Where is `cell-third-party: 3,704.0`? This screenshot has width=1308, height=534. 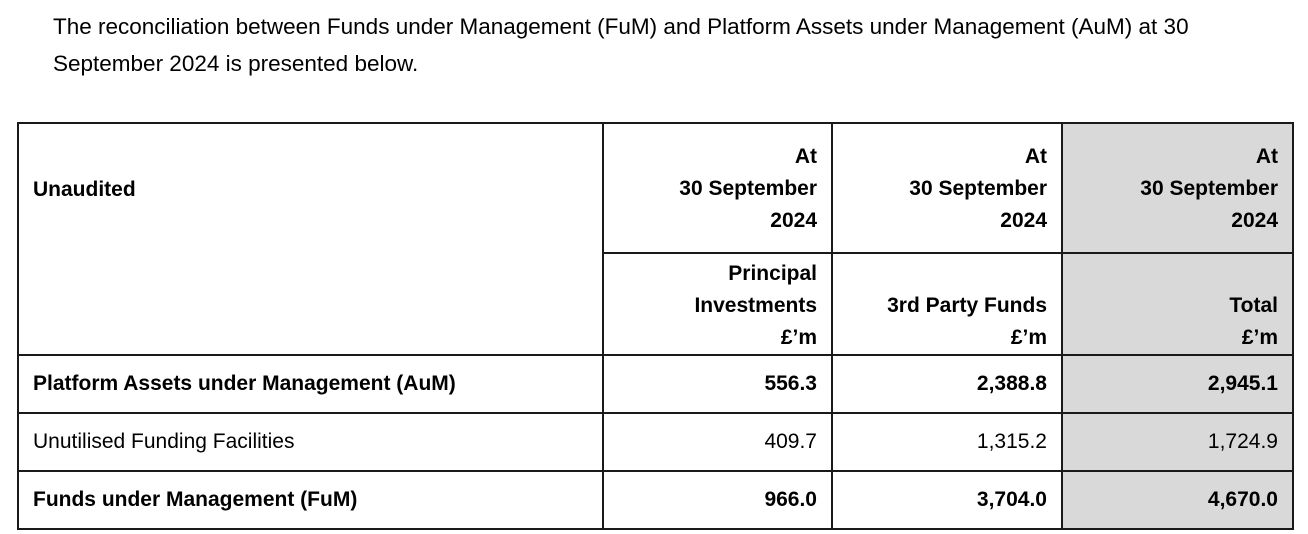 cell-third-party: 3,704.0 is located at coordinates (947, 500).